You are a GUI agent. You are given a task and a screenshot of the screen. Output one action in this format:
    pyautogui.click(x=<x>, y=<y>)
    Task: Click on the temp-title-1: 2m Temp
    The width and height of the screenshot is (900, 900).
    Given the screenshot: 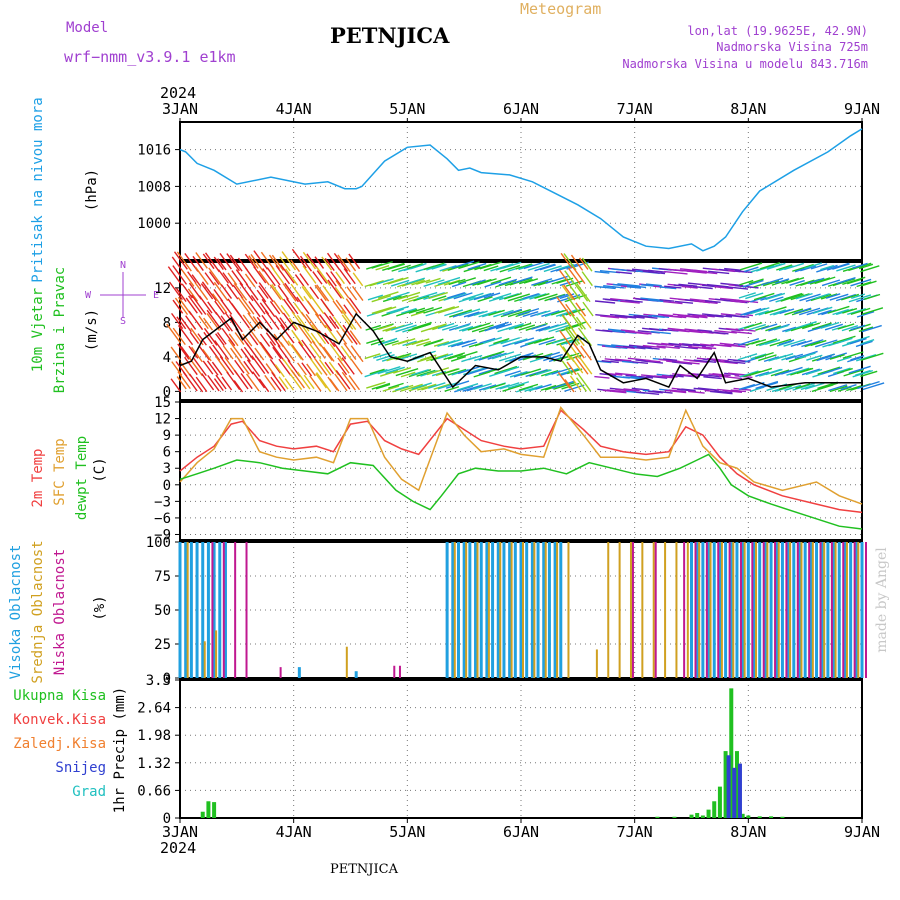 What is the action you would take?
    pyautogui.click(x=38, y=477)
    